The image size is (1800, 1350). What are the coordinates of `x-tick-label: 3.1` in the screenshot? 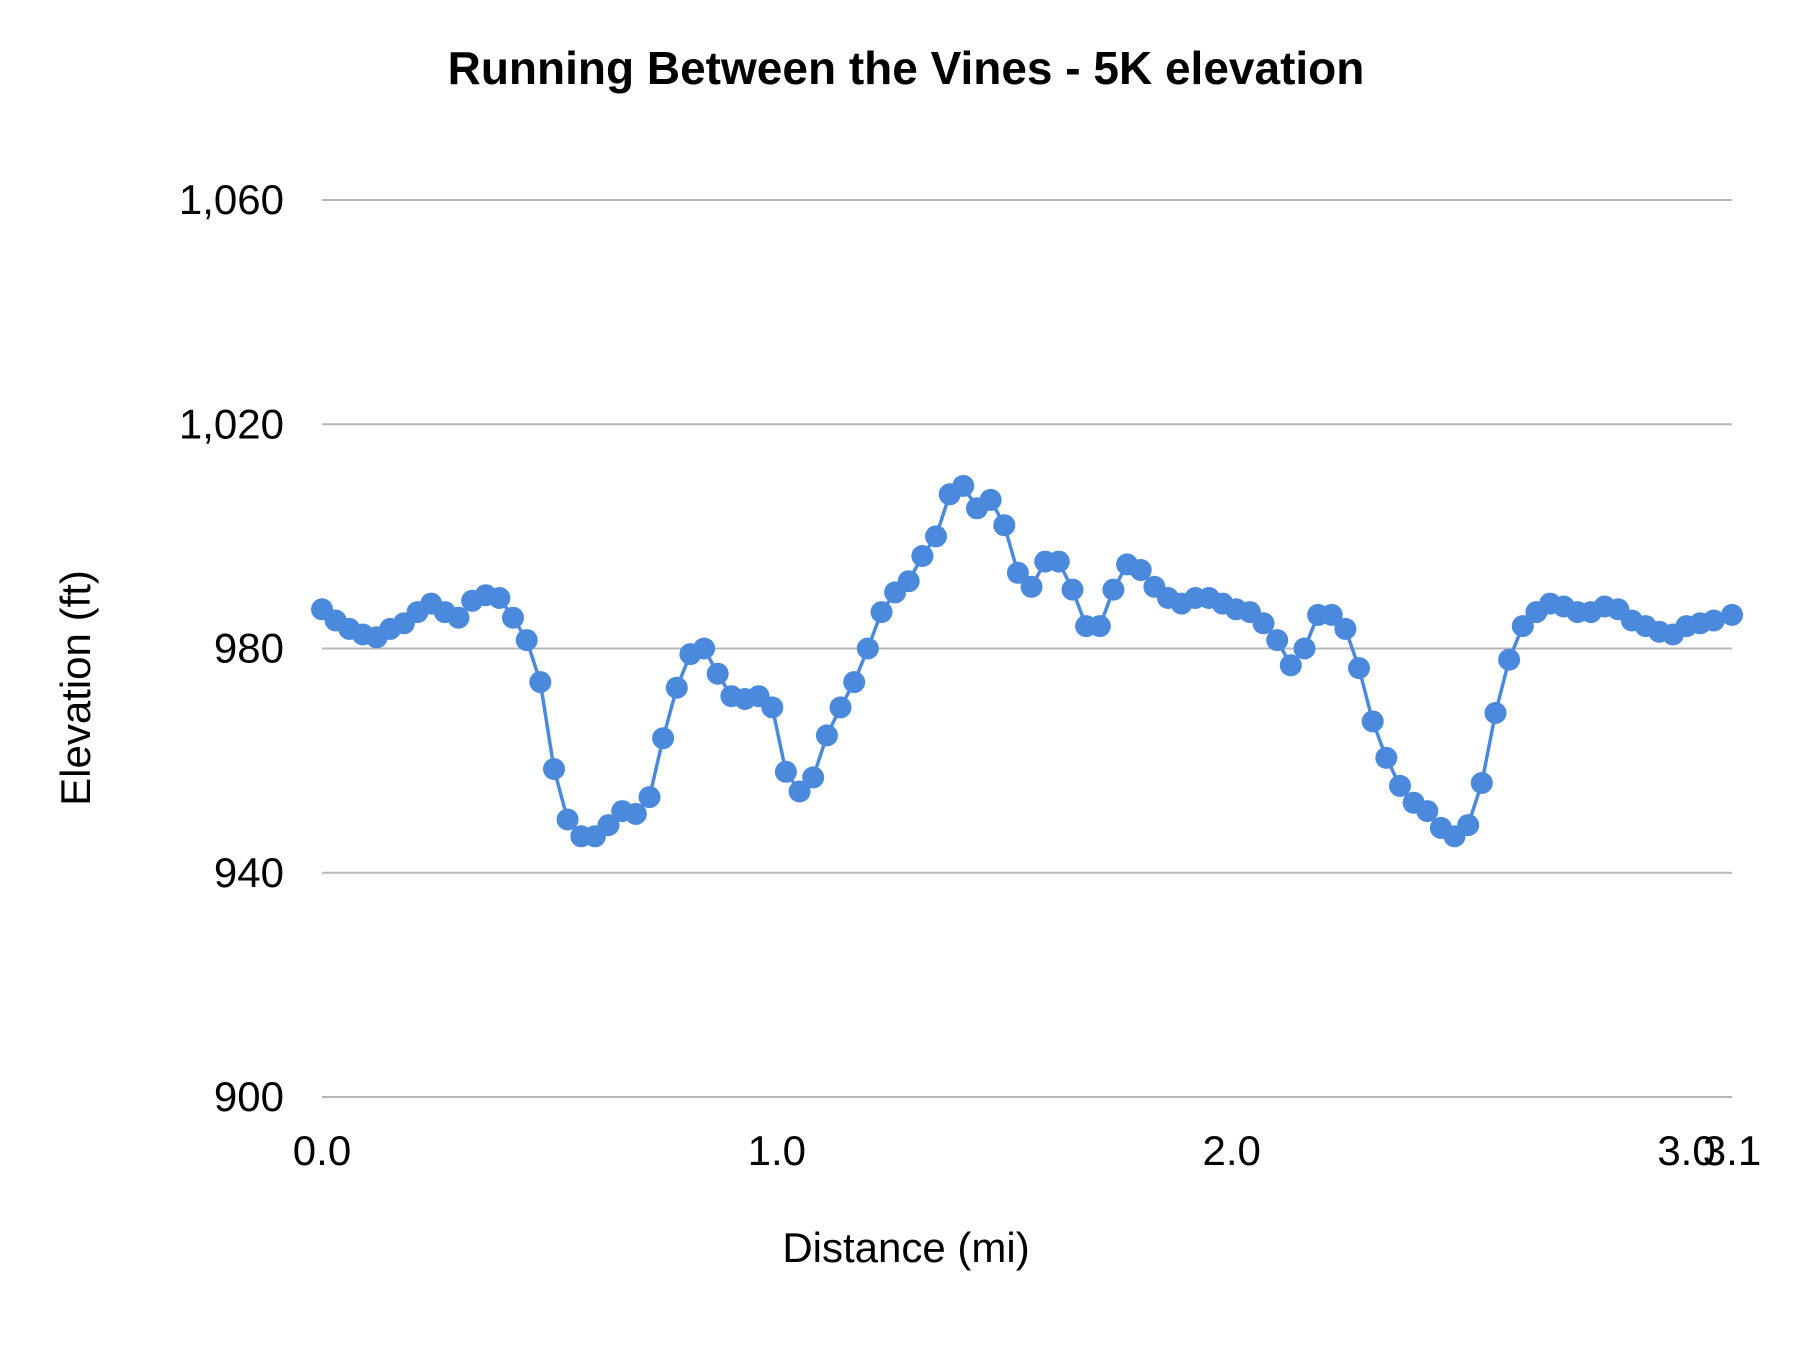 It's located at (1732, 1150).